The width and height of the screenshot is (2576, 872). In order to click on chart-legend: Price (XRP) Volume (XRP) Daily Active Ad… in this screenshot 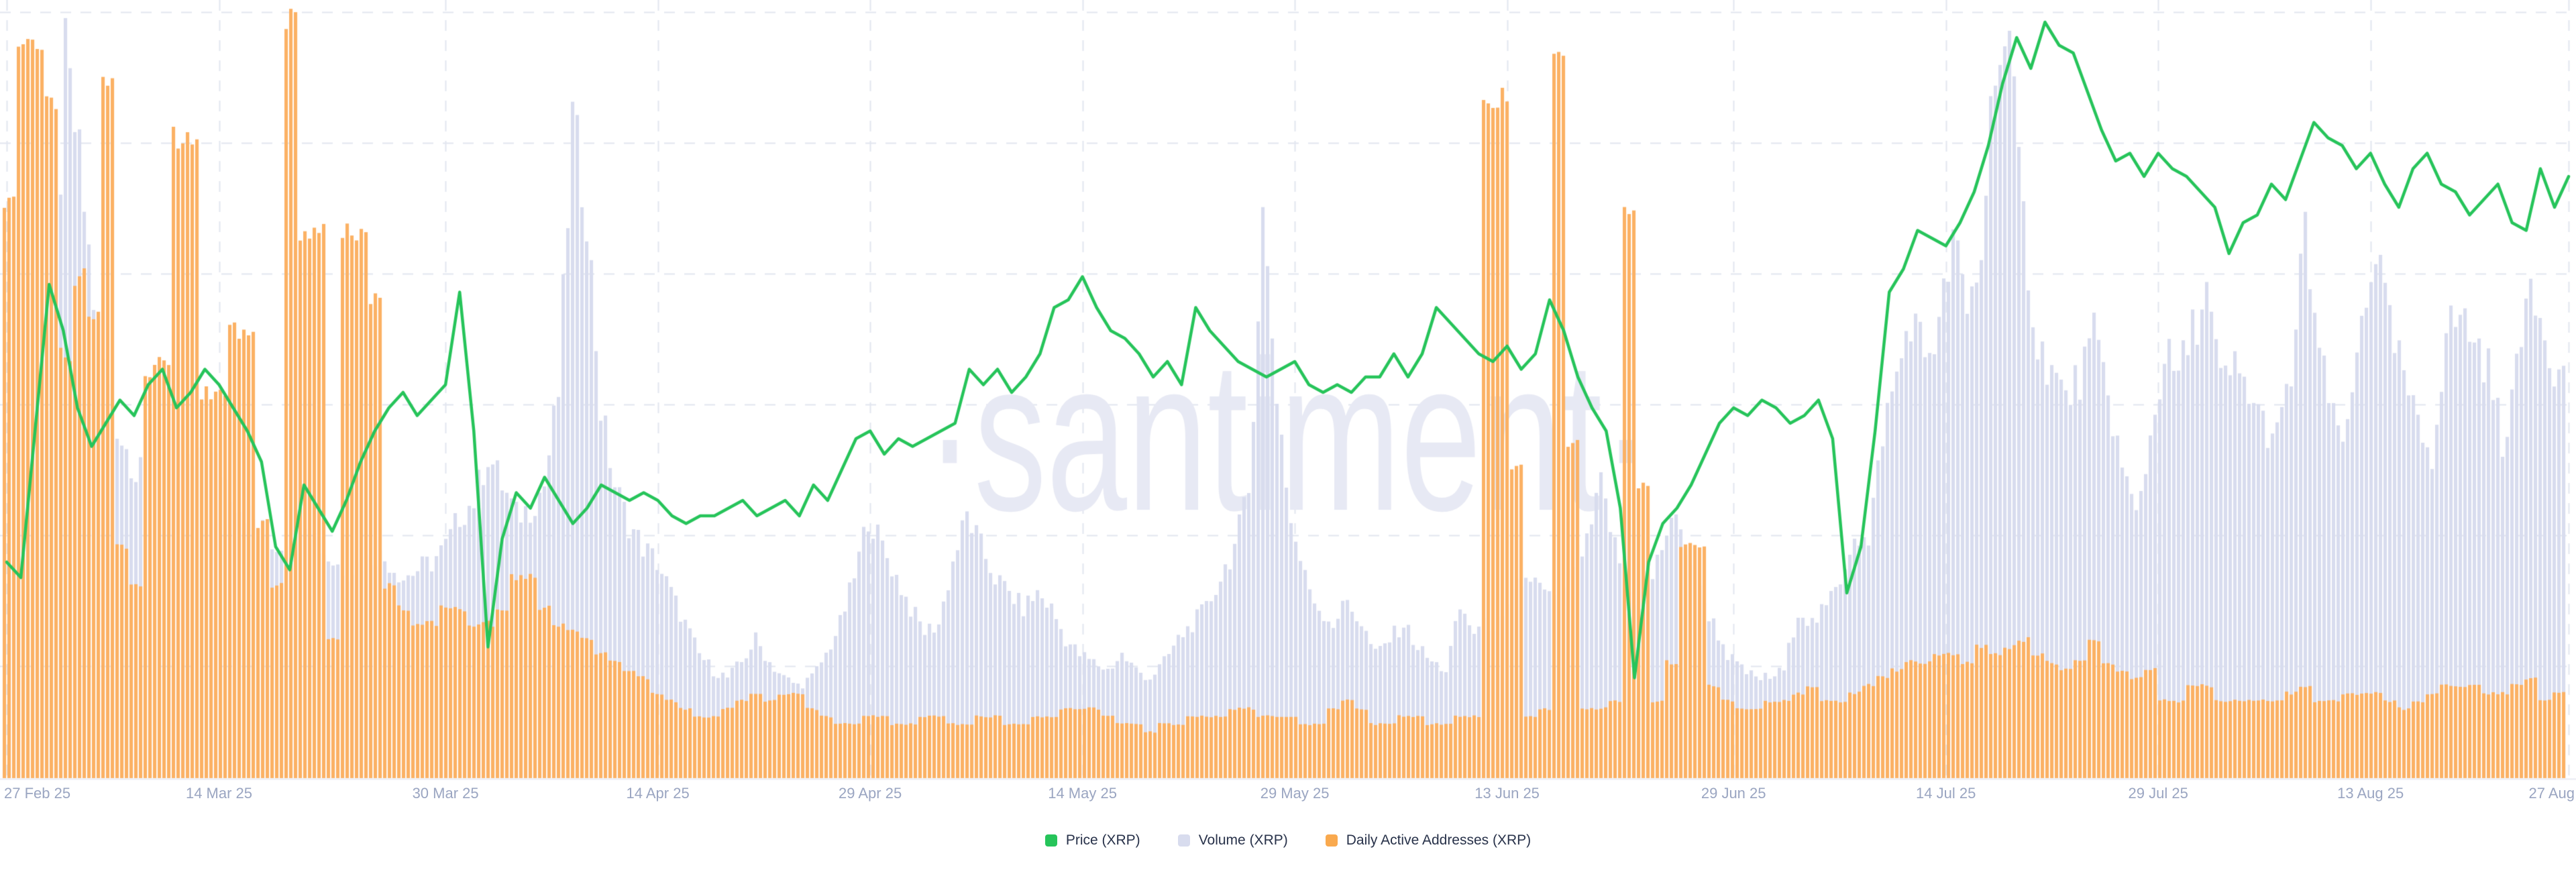, I will do `click(1288, 841)`.